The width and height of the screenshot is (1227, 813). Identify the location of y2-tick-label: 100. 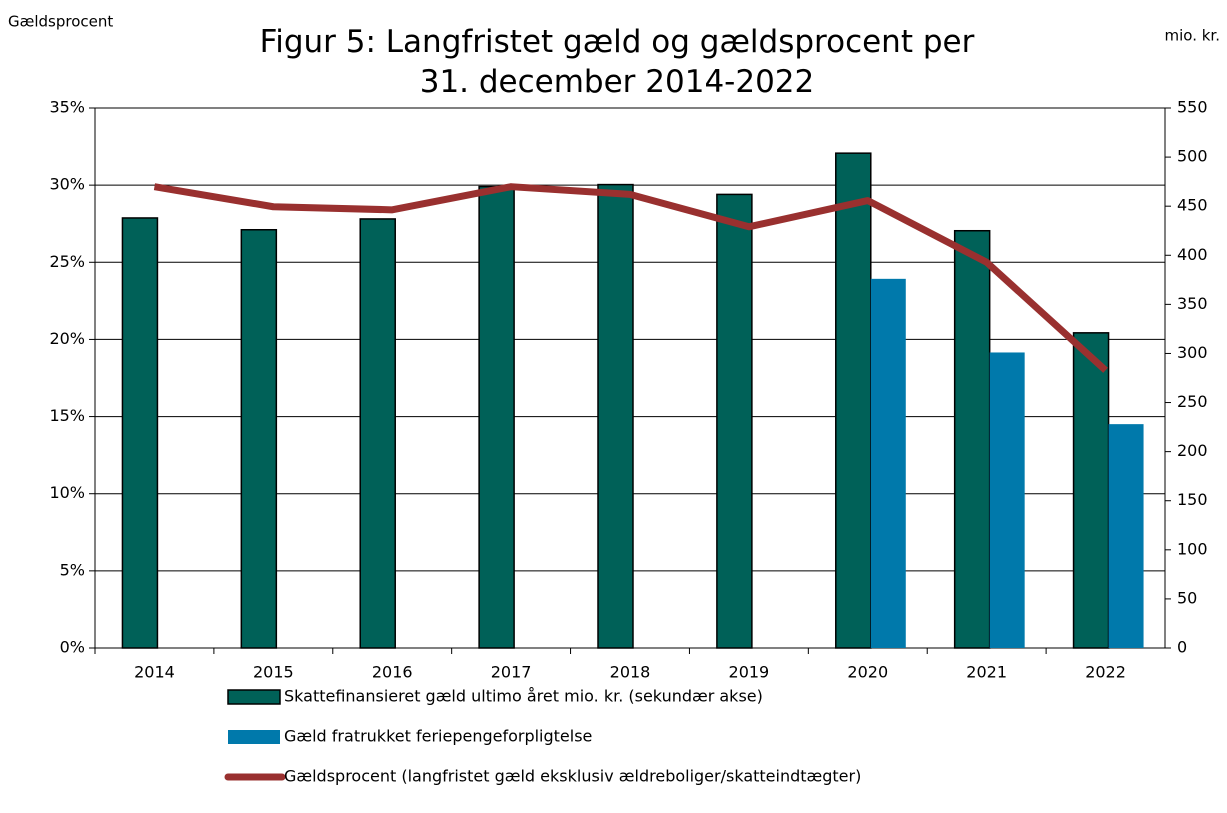
(1192, 548).